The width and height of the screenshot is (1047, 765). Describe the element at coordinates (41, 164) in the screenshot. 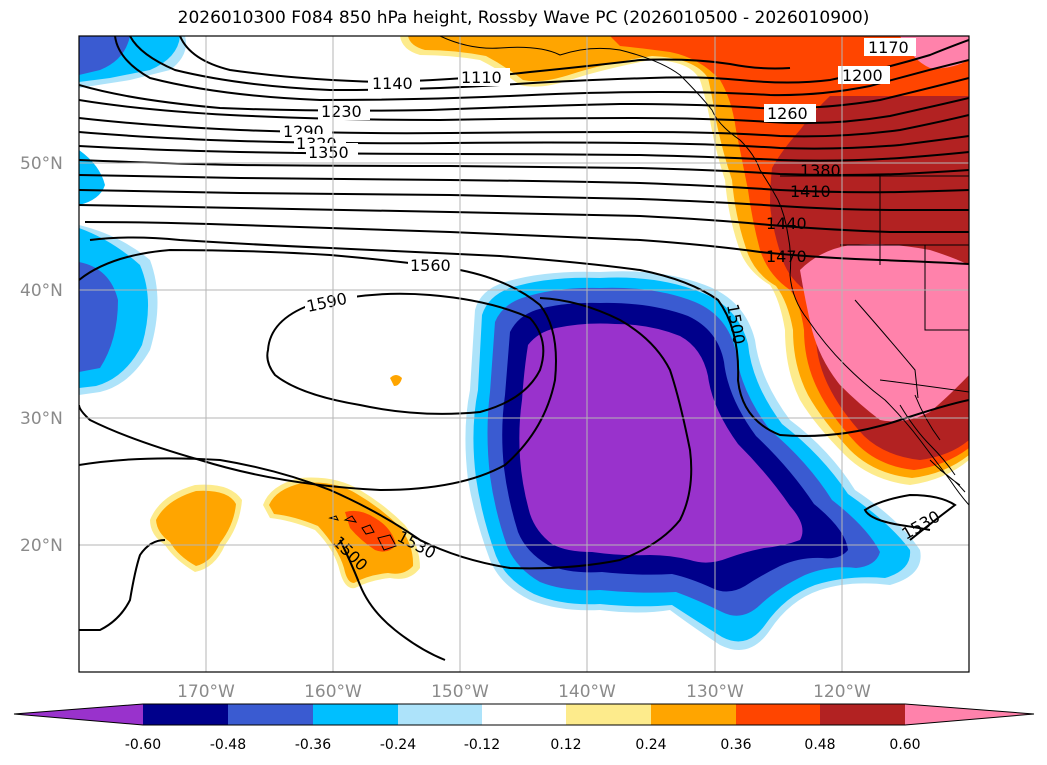

I see `lat-label: 50°N` at that location.